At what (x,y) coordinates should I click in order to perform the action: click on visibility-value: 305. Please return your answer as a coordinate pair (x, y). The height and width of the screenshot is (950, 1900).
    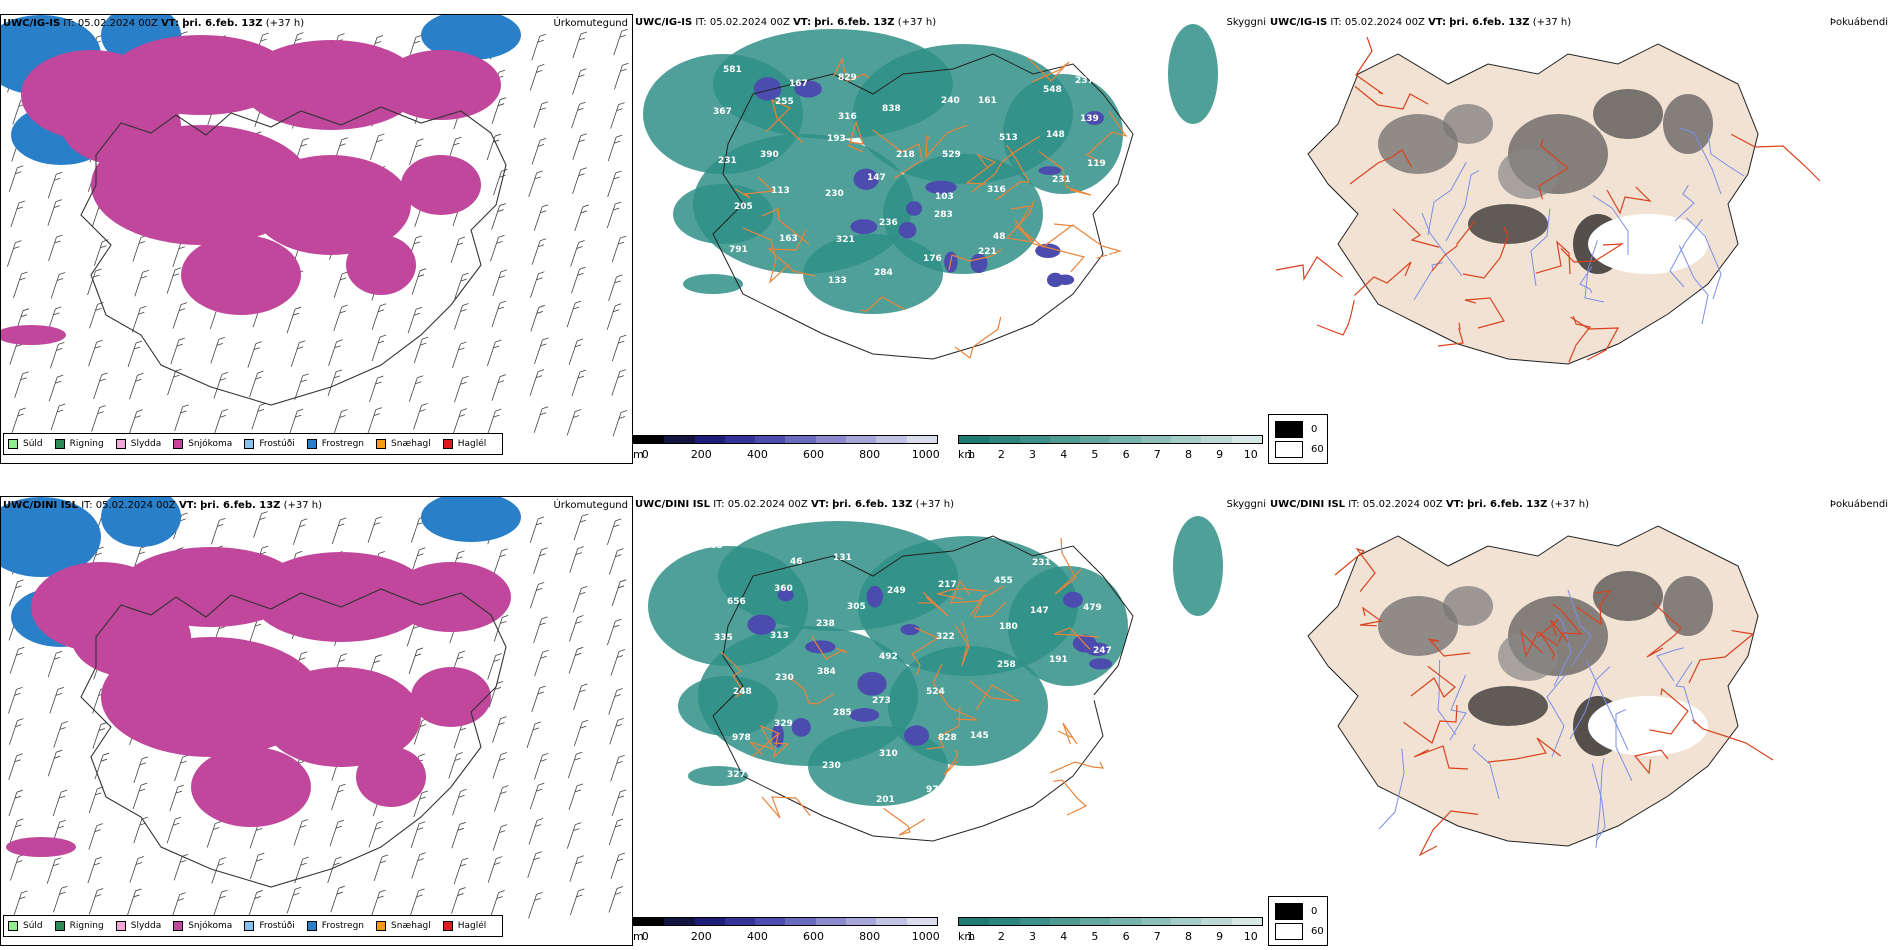
    Looking at the image, I should click on (856, 607).